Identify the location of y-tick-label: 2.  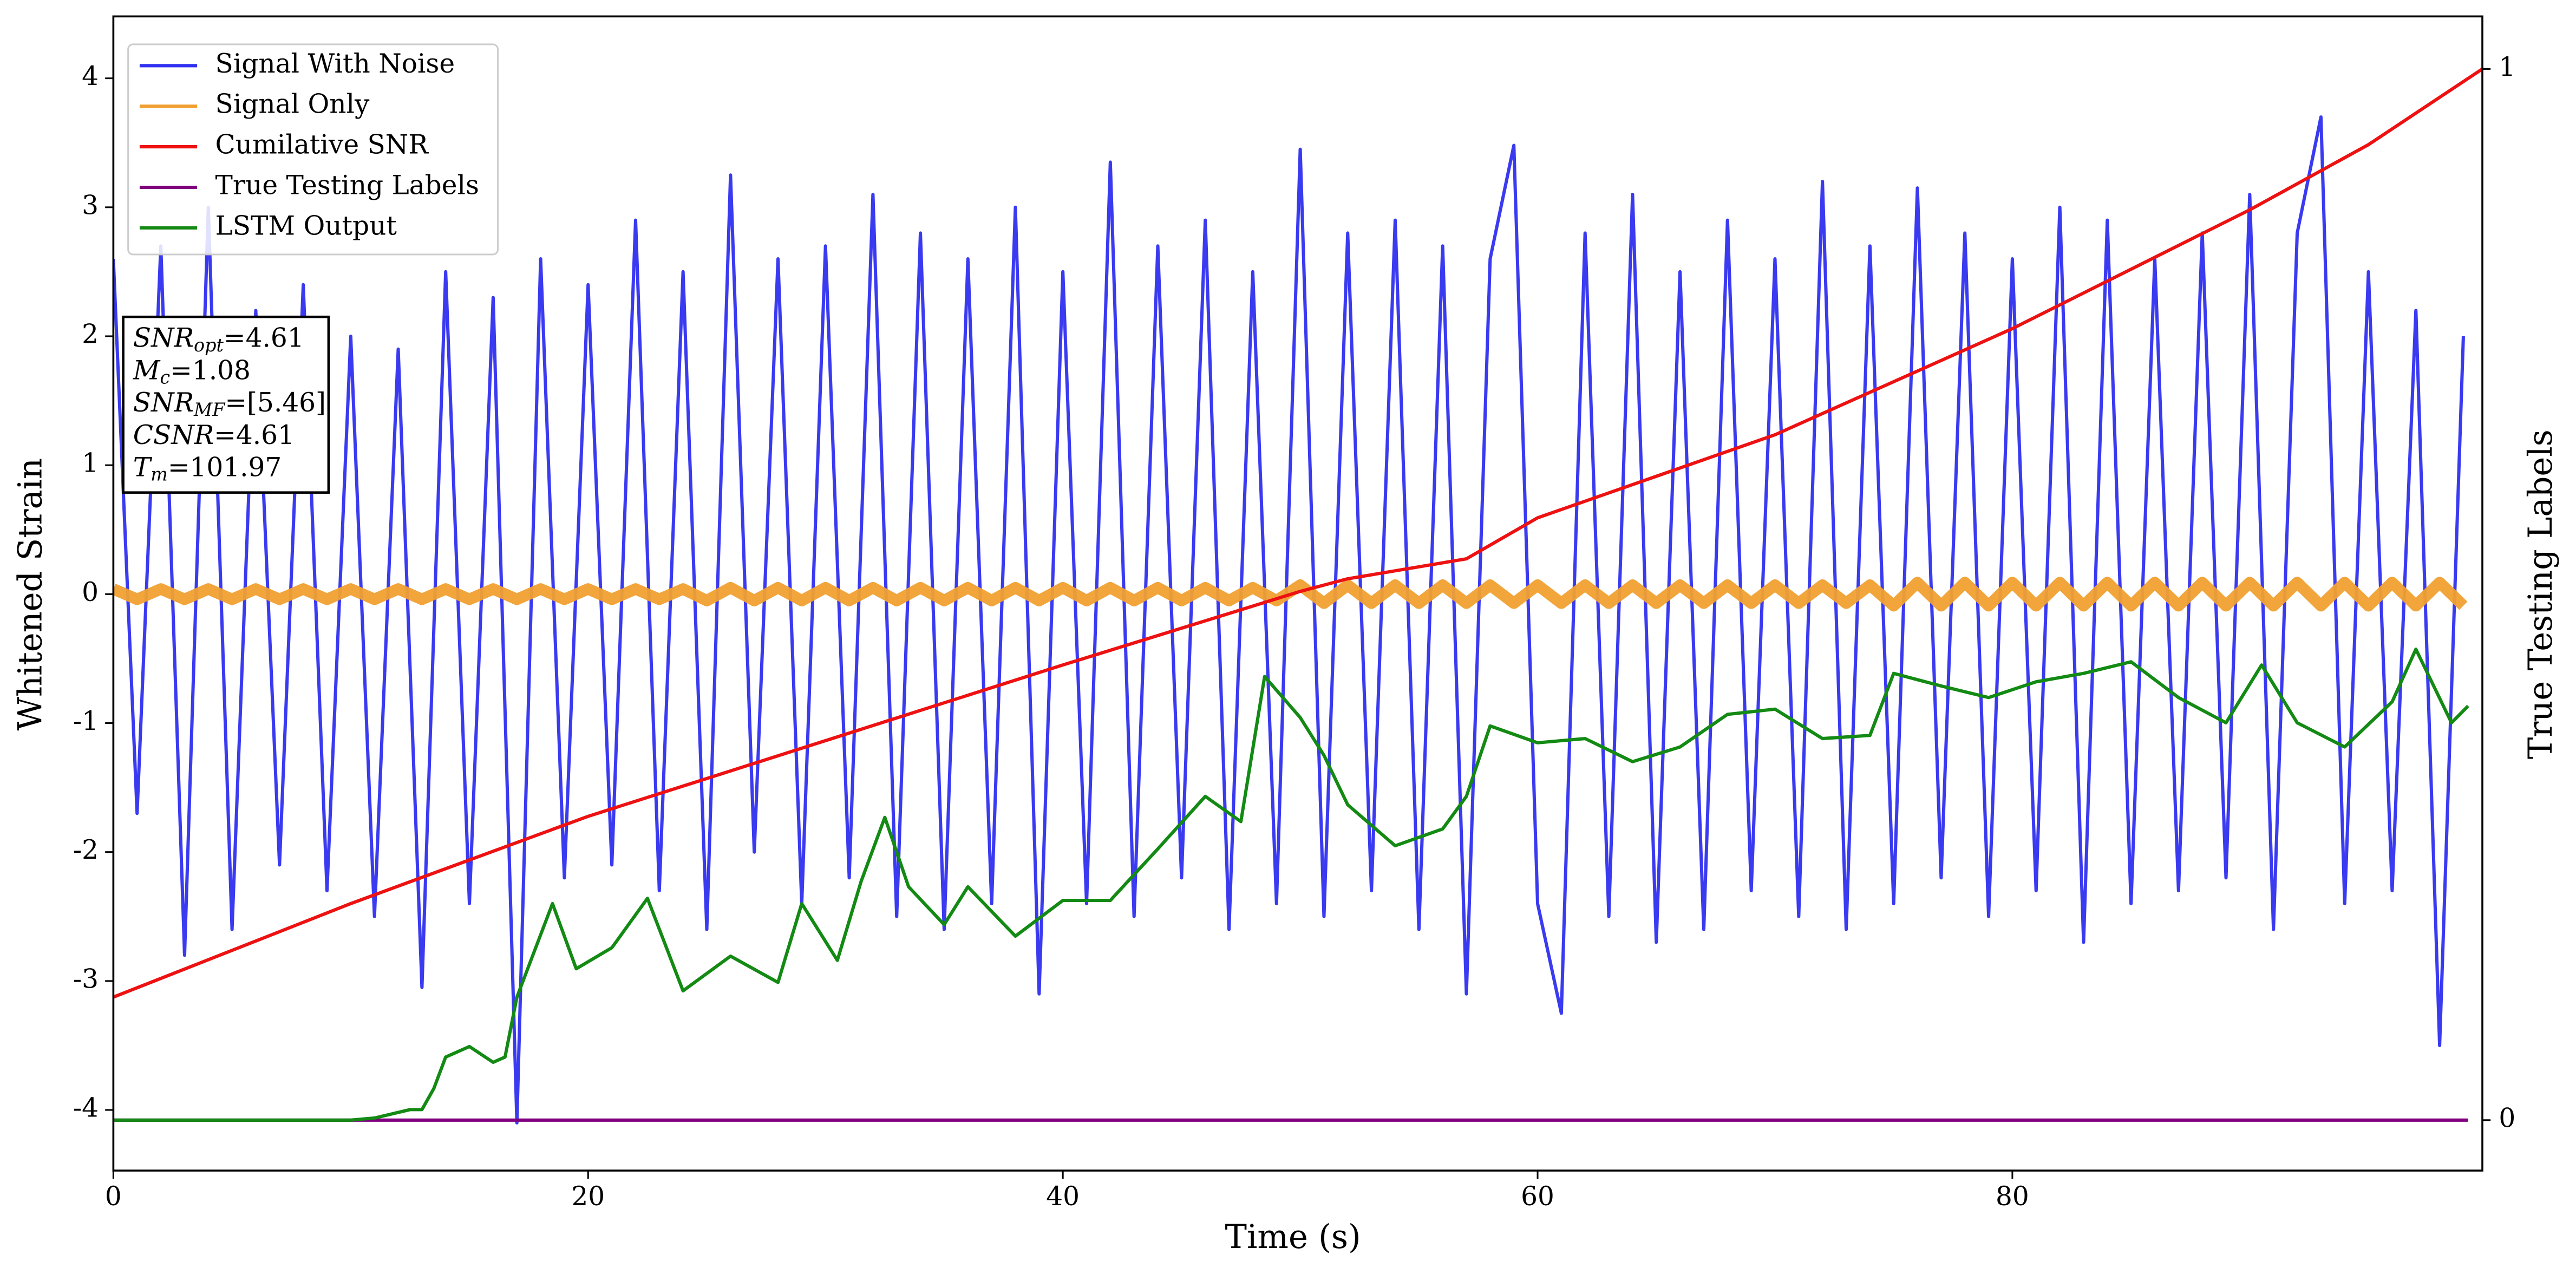
(90, 334).